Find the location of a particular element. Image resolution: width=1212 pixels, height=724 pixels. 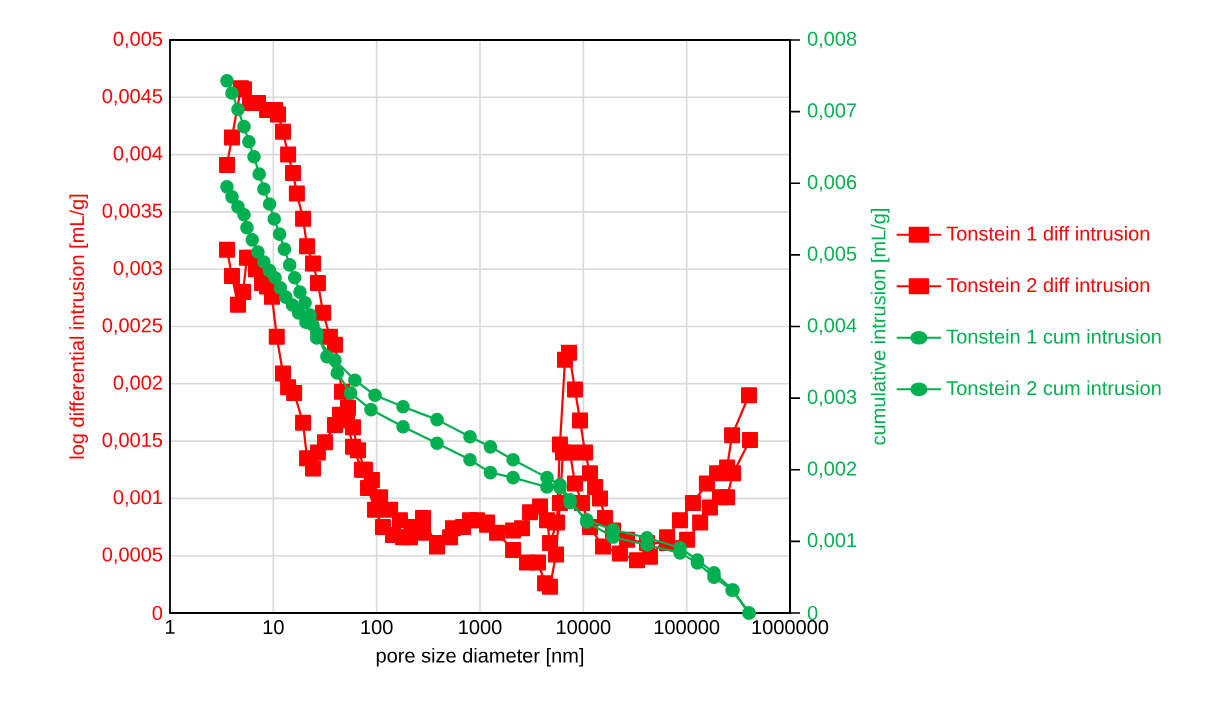

x-tick-label: 100000 is located at coordinates (687, 627).